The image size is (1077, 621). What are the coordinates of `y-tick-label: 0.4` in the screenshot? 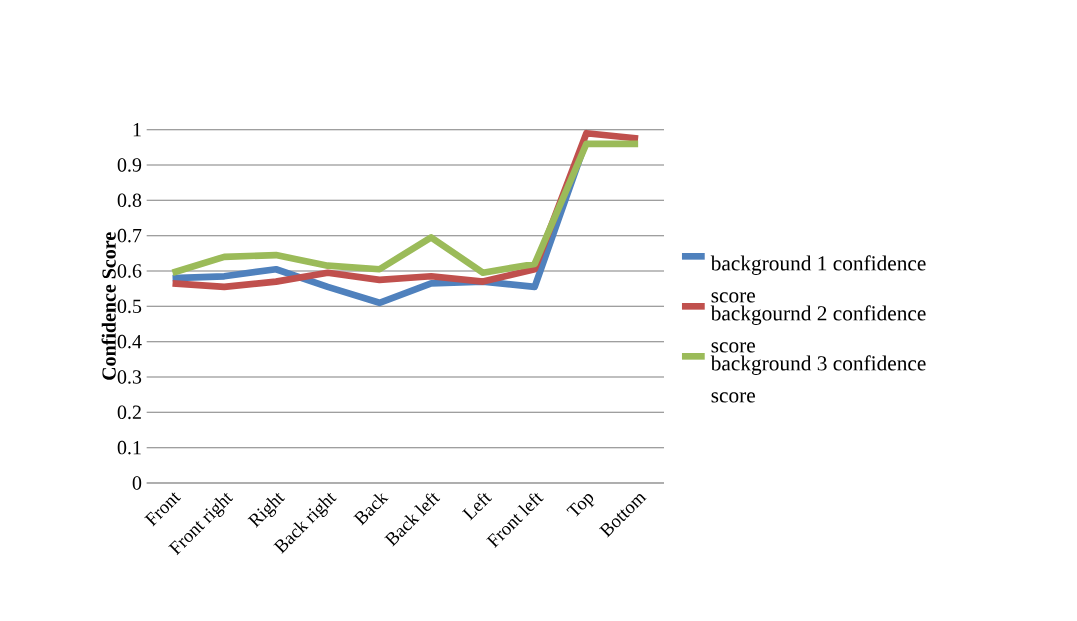 It's located at (129, 341).